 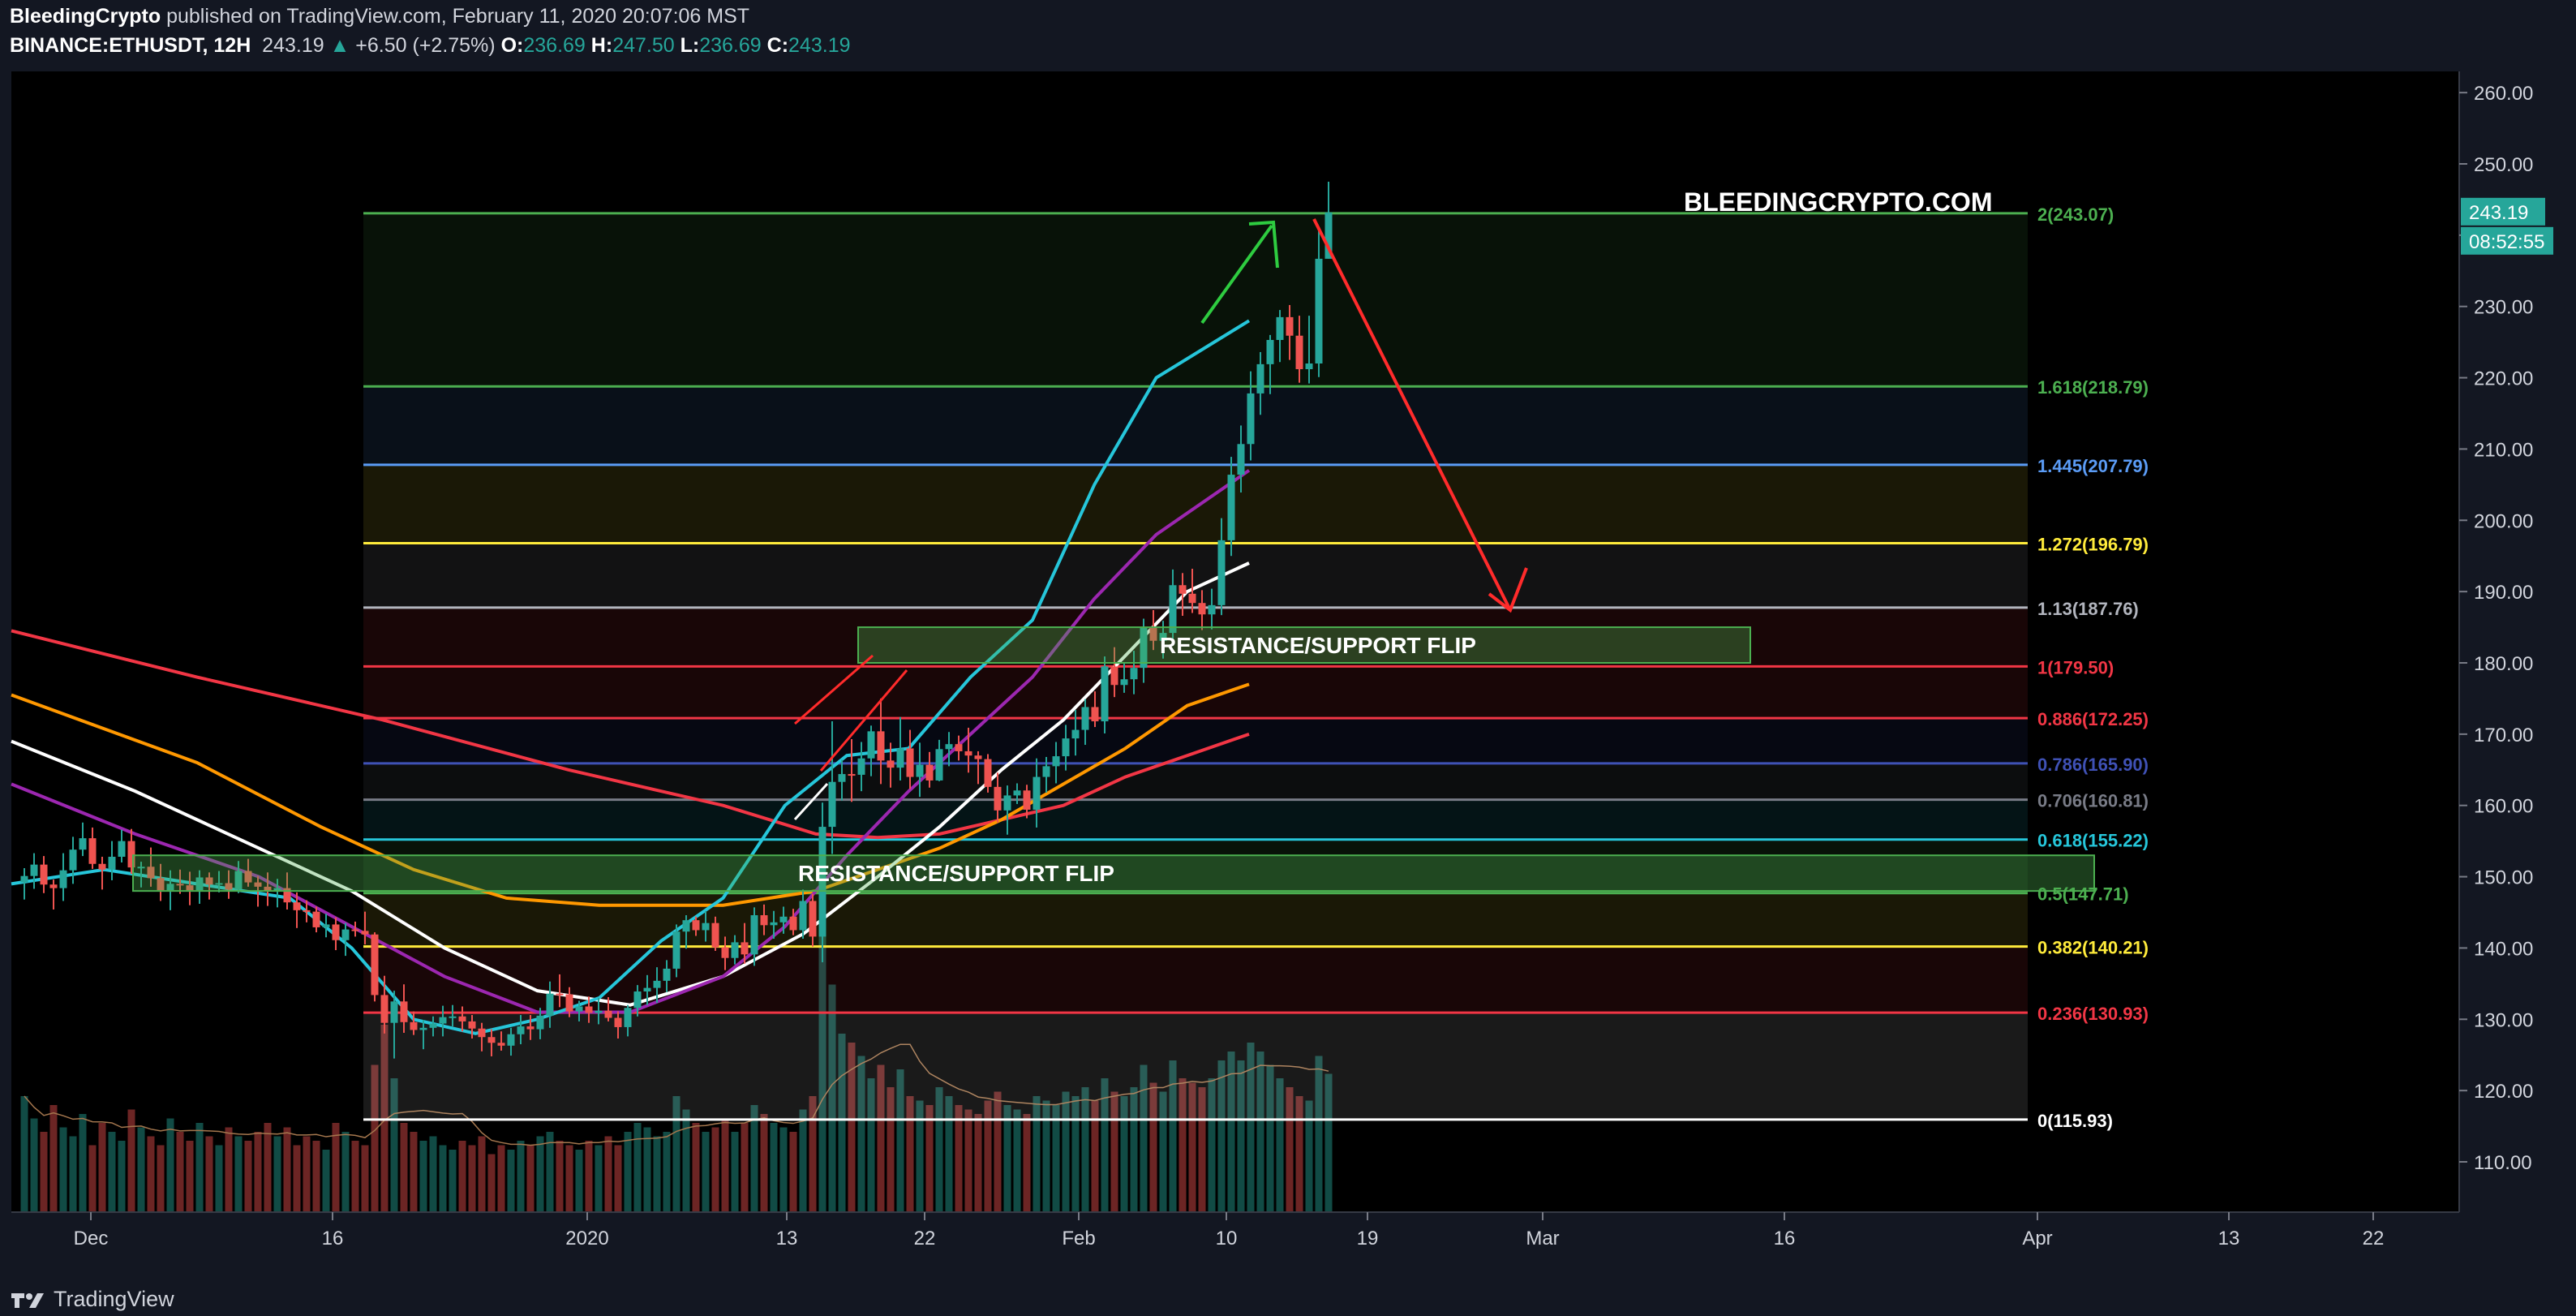 I want to click on fib-level-label: 0.382(140.21), so click(x=2093, y=948).